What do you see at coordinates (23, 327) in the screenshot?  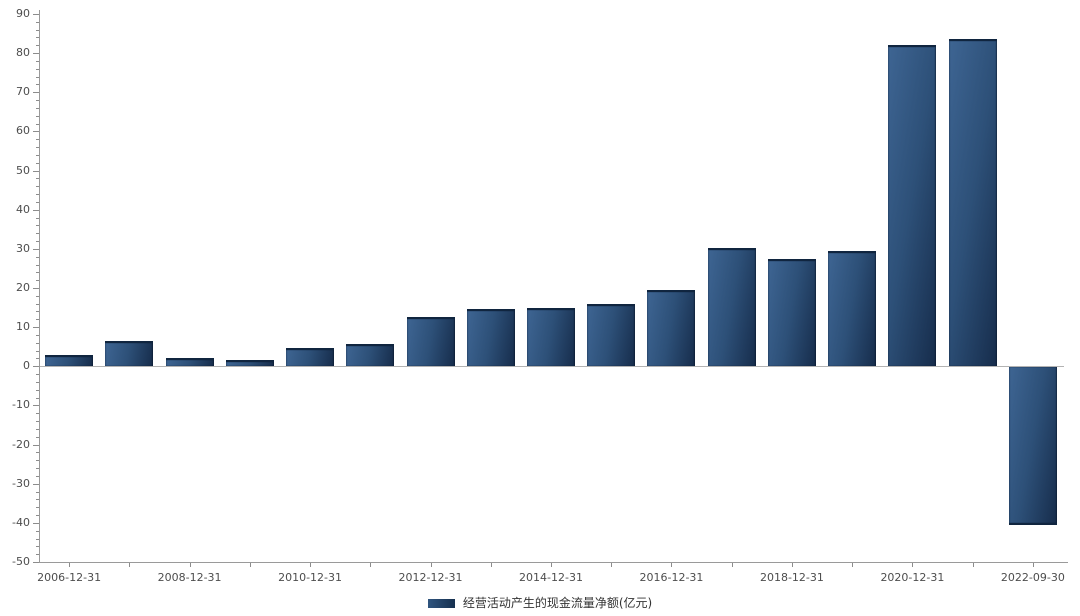 I see `y-tick-label: 10` at bounding box center [23, 327].